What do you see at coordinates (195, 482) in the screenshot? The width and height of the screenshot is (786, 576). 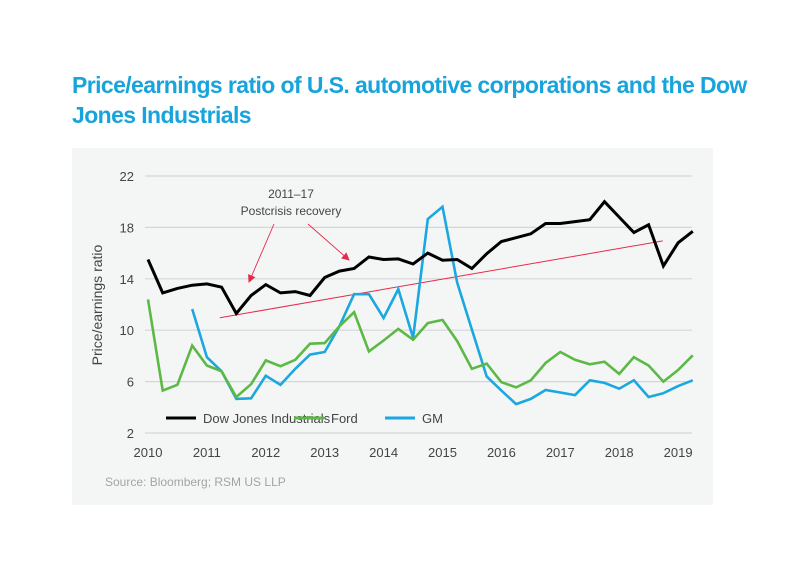 I see `source-note: Source: Bloomberg; RSM US LLP` at bounding box center [195, 482].